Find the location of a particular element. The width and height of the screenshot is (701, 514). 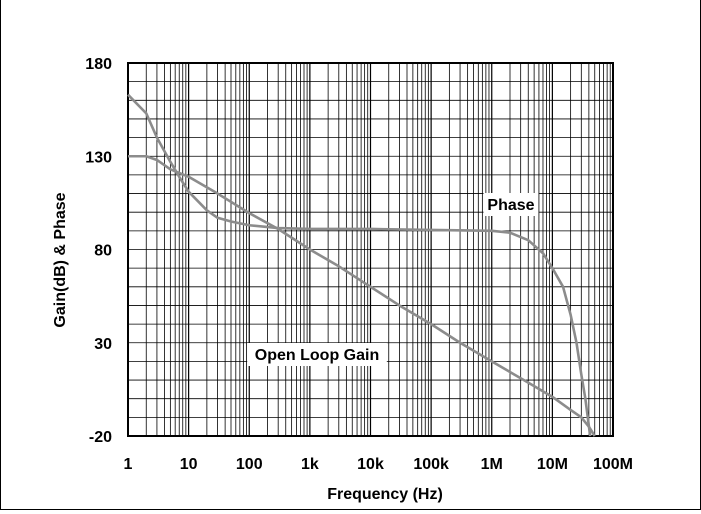

x-tick-label: 1 is located at coordinates (128, 464).